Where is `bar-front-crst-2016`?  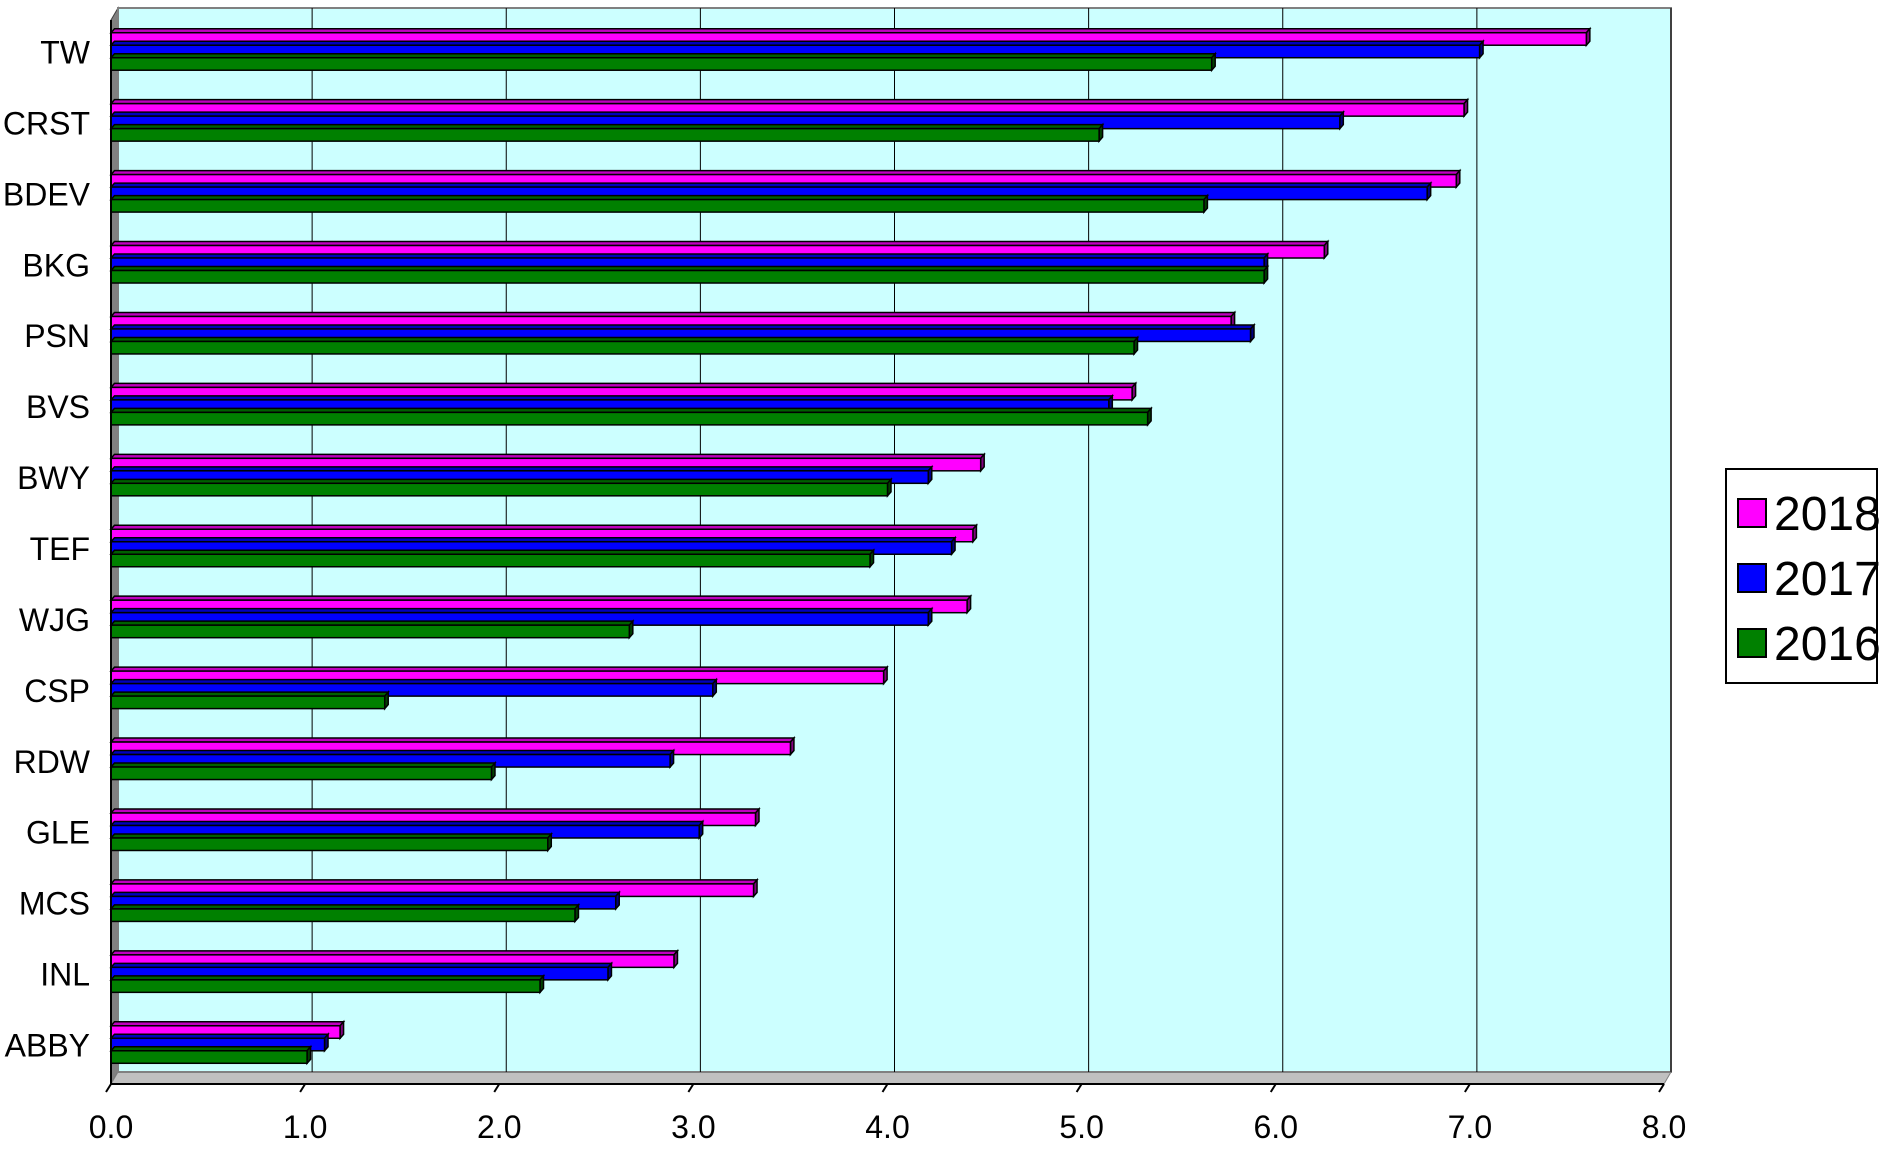 bar-front-crst-2016 is located at coordinates (605, 134).